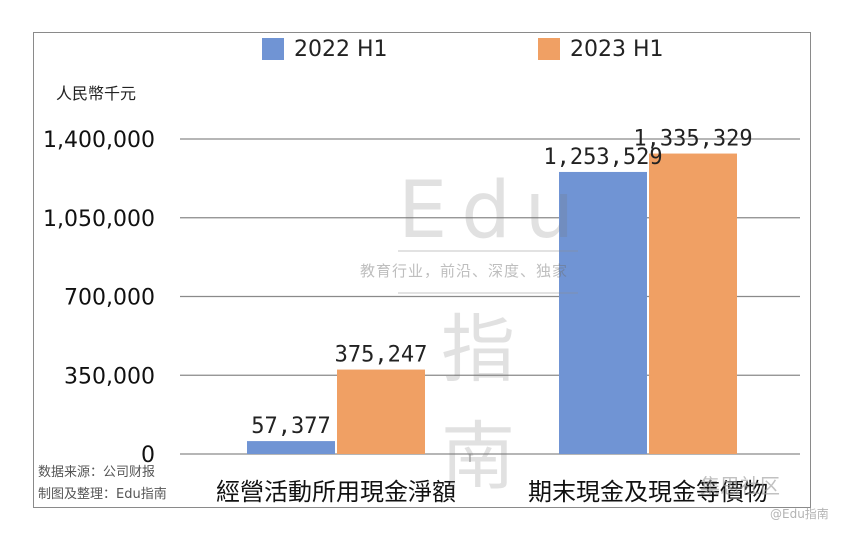 The width and height of the screenshot is (856, 534). What do you see at coordinates (102, 484) in the screenshot?
I see `source-note: 数据来源：公司财报 制图及整理：Edu指南` at bounding box center [102, 484].